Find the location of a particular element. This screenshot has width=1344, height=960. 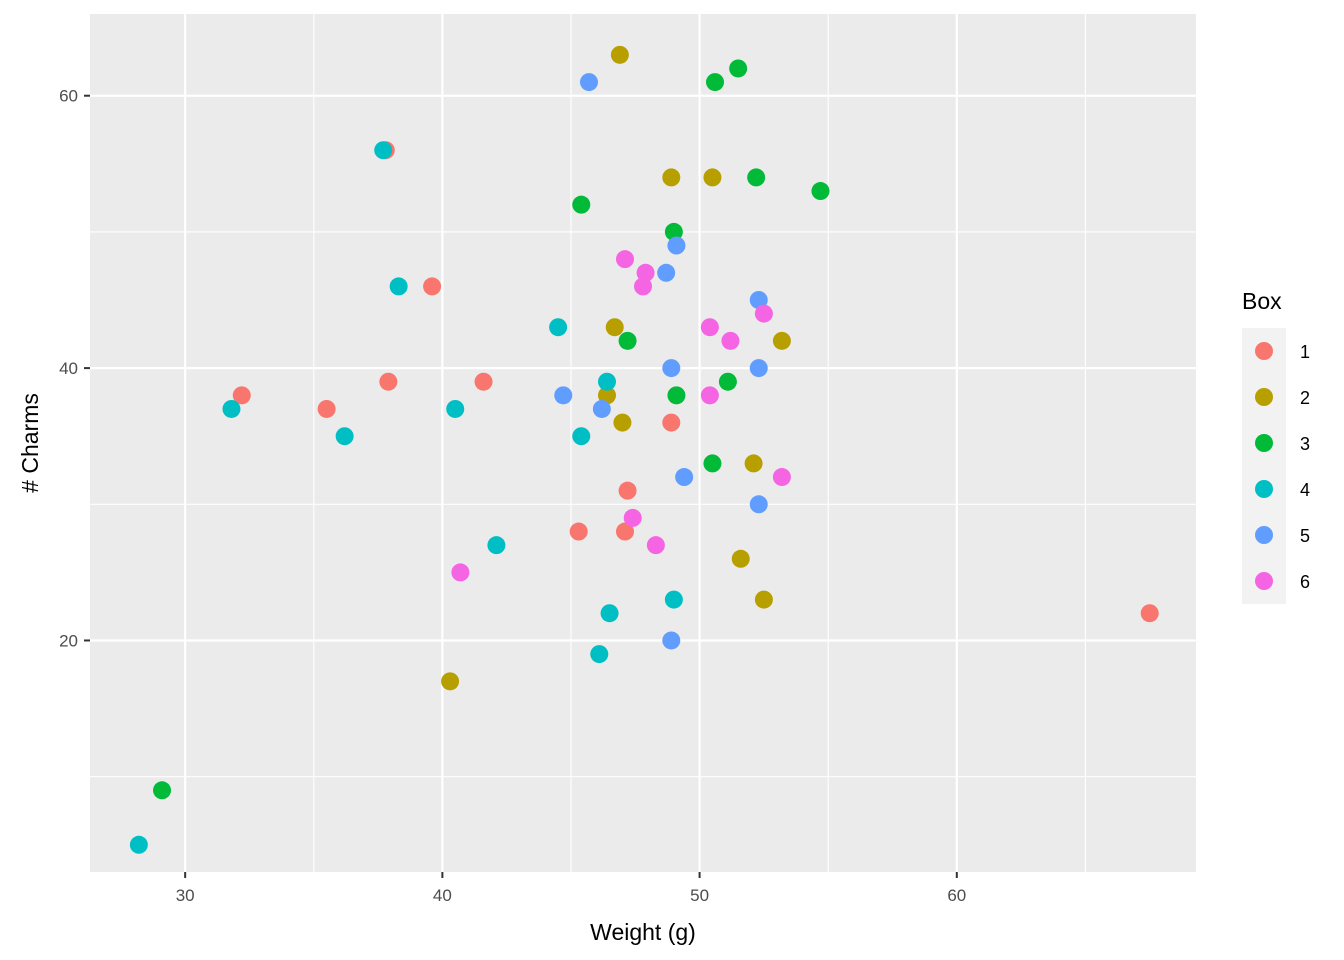

legend-label-4: 4 is located at coordinates (1305, 490).